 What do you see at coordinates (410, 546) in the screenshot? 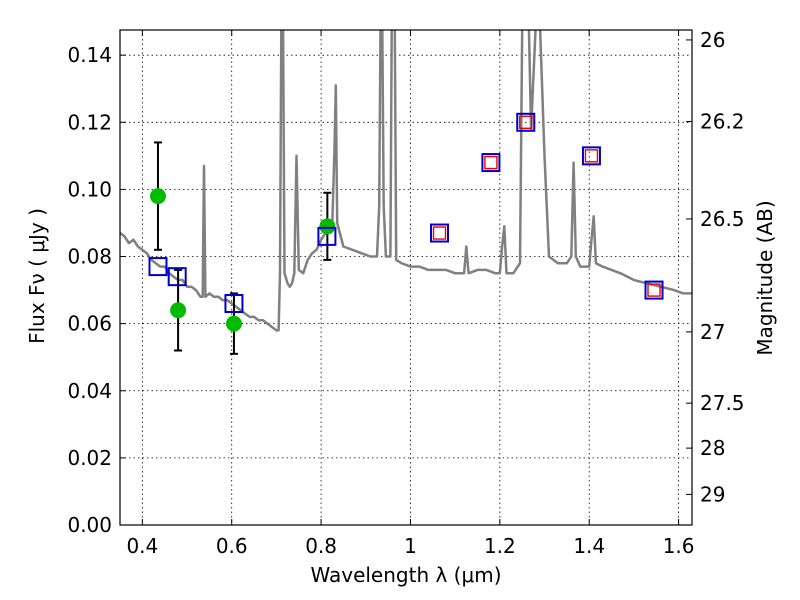
I see `x-tick-label: 1` at bounding box center [410, 546].